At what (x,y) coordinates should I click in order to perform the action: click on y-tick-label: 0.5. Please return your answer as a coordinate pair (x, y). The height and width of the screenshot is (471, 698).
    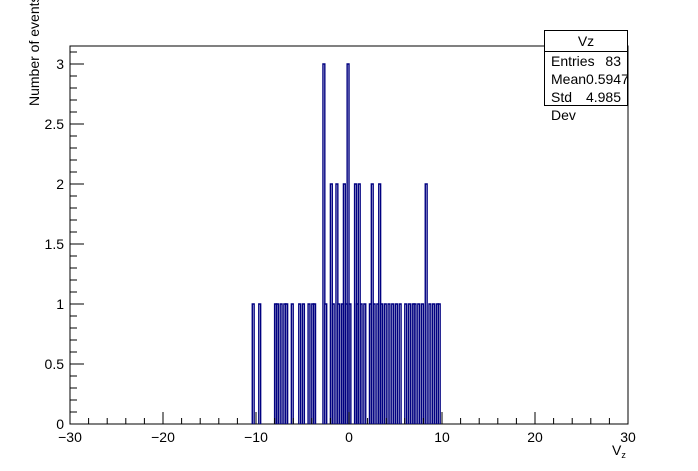
    Looking at the image, I should click on (55, 364).